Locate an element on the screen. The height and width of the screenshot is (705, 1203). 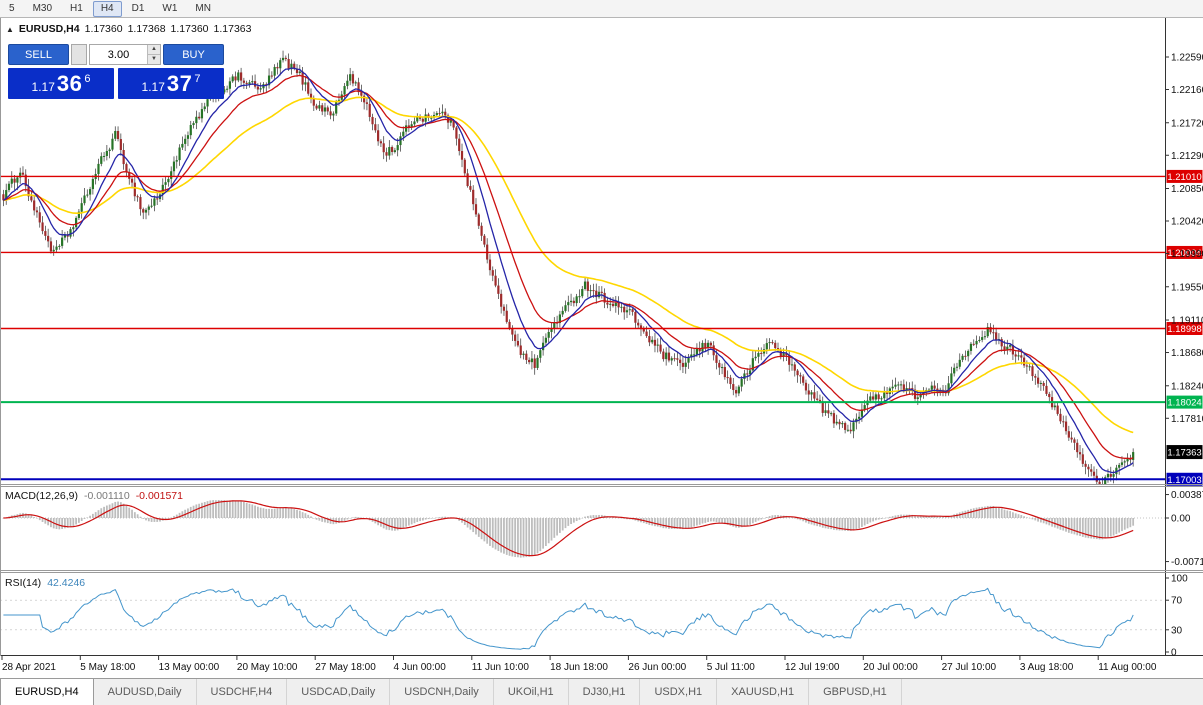
price-axis-label: 1.19110 is located at coordinates (1187, 321).